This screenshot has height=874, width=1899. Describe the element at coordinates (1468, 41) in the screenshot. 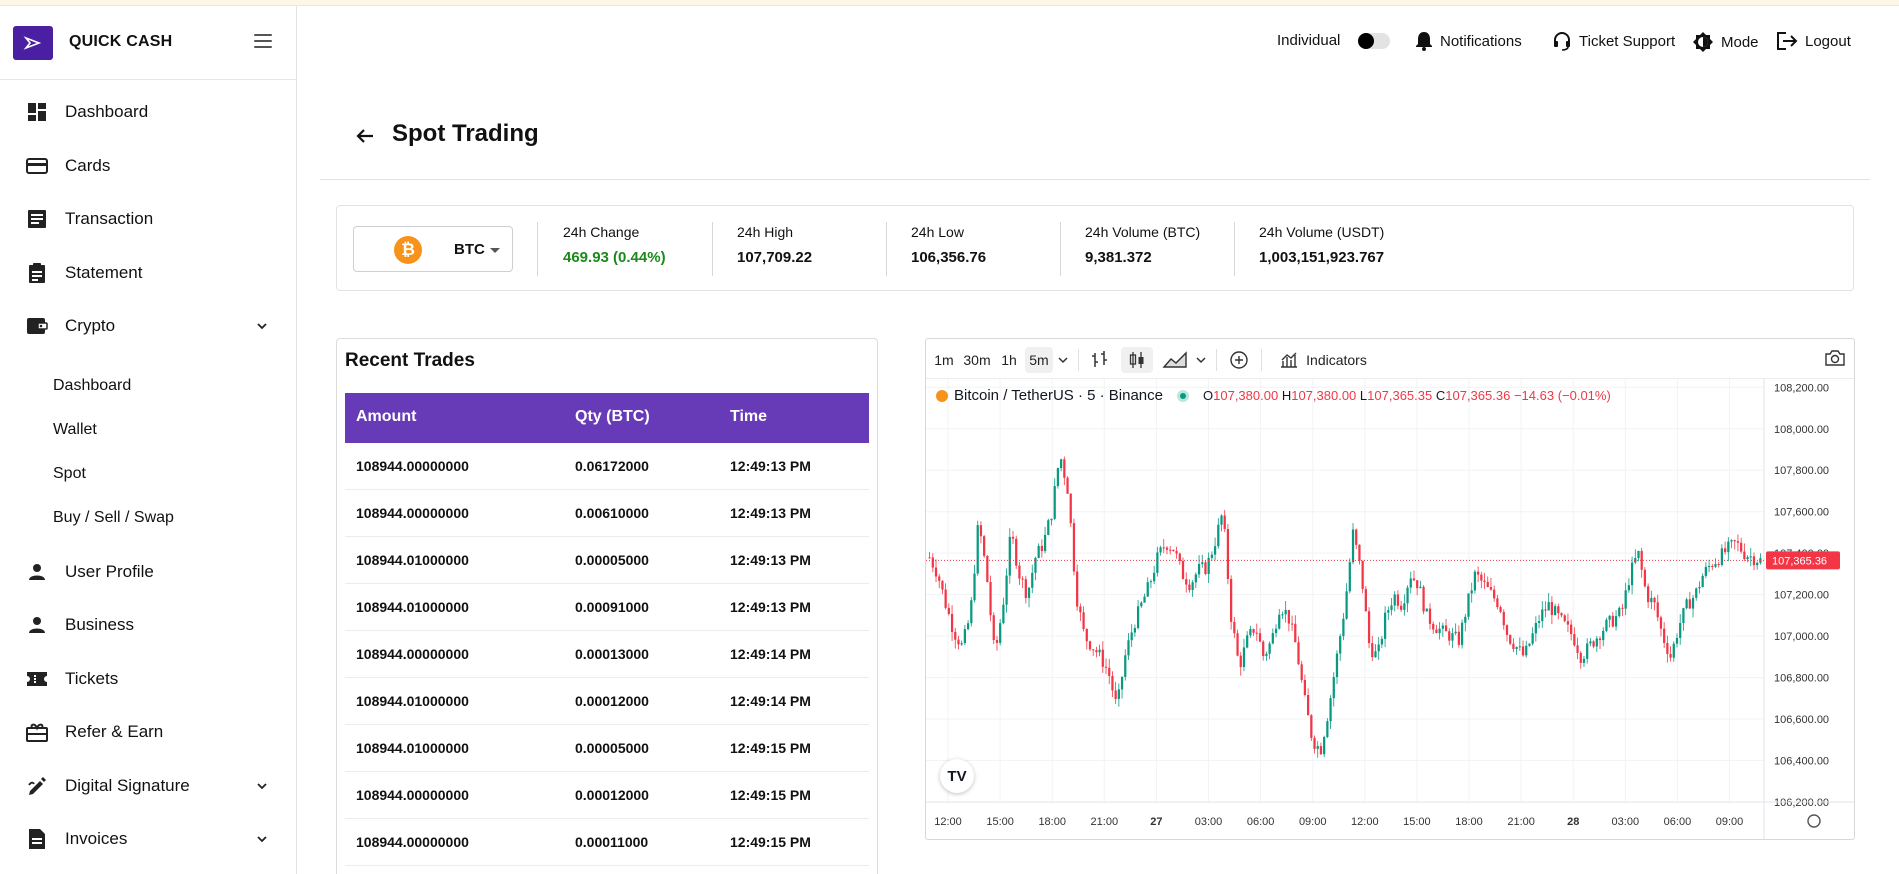

I see `notifications-button: Notifications` at that location.